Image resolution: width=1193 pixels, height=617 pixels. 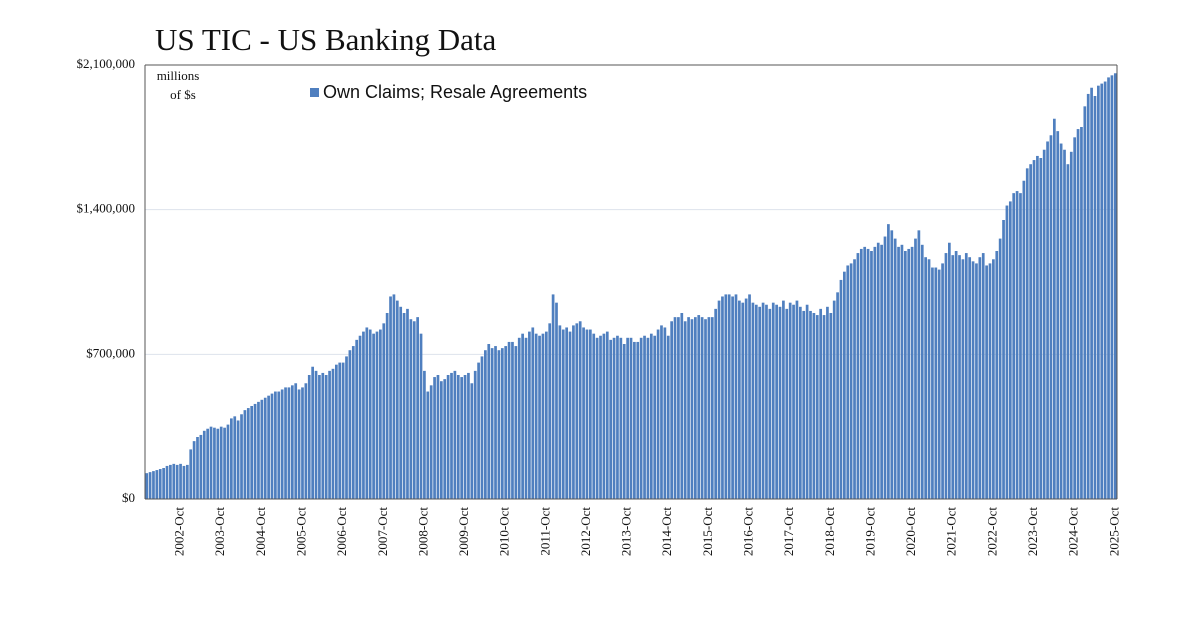 What do you see at coordinates (382, 531) in the screenshot?
I see `x-tick-label: 2007-Oct` at bounding box center [382, 531].